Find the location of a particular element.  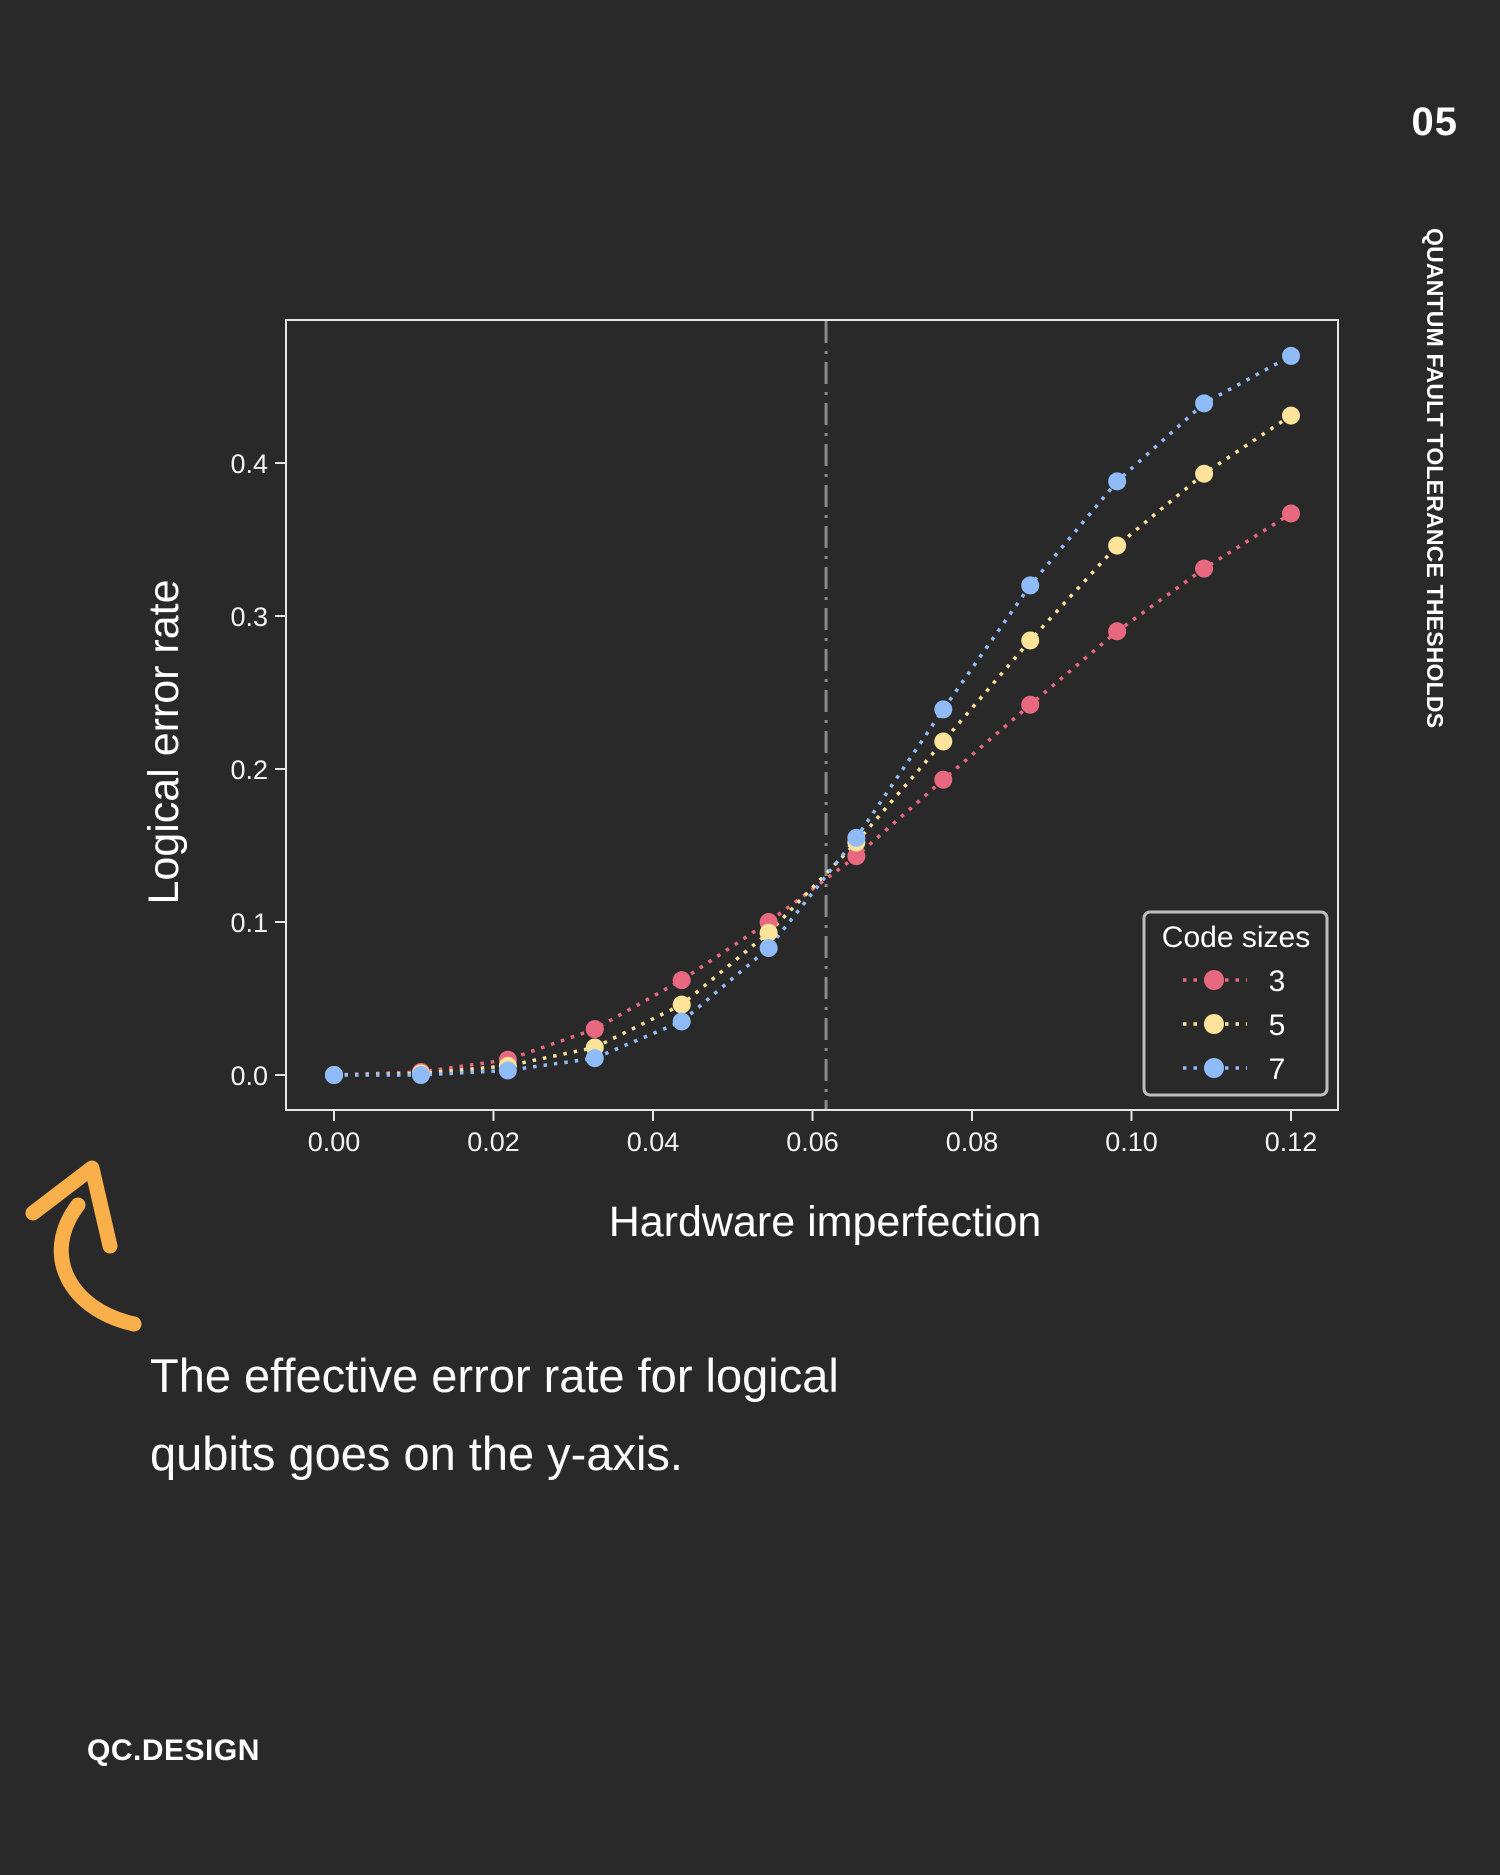

y-tick-label: 0.0 is located at coordinates (249, 1076).